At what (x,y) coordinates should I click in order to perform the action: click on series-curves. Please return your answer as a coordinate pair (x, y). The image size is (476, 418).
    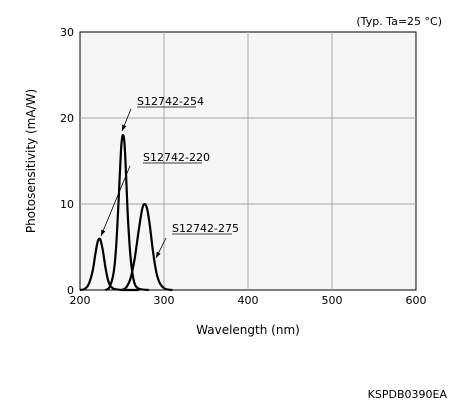
    Looking at the image, I should click on (126, 212).